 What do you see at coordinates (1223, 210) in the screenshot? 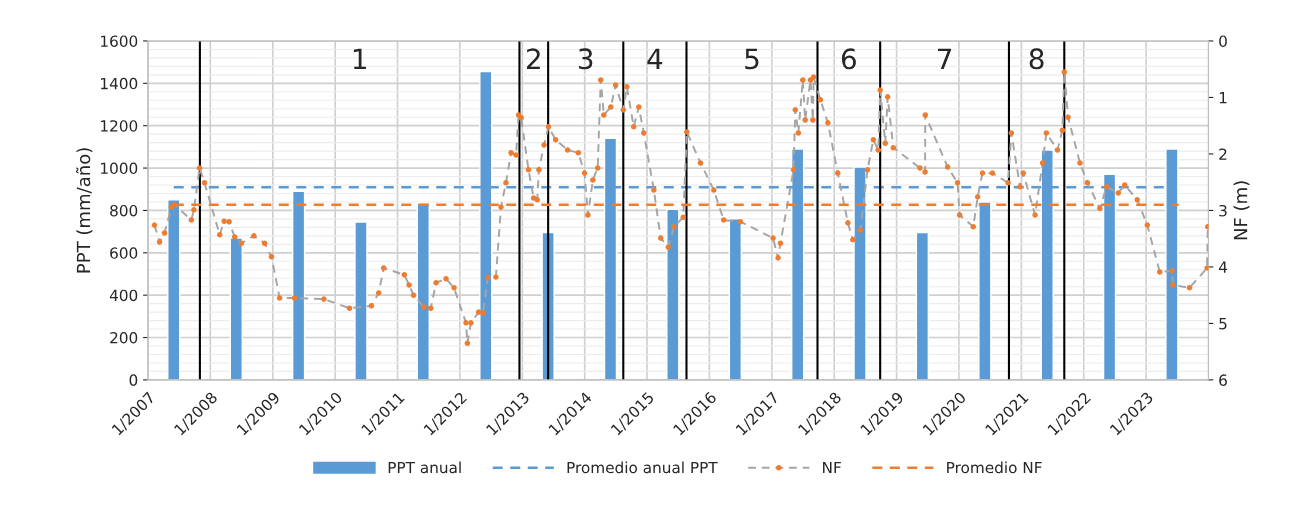
I see `y2-tick-label: 3` at bounding box center [1223, 210].